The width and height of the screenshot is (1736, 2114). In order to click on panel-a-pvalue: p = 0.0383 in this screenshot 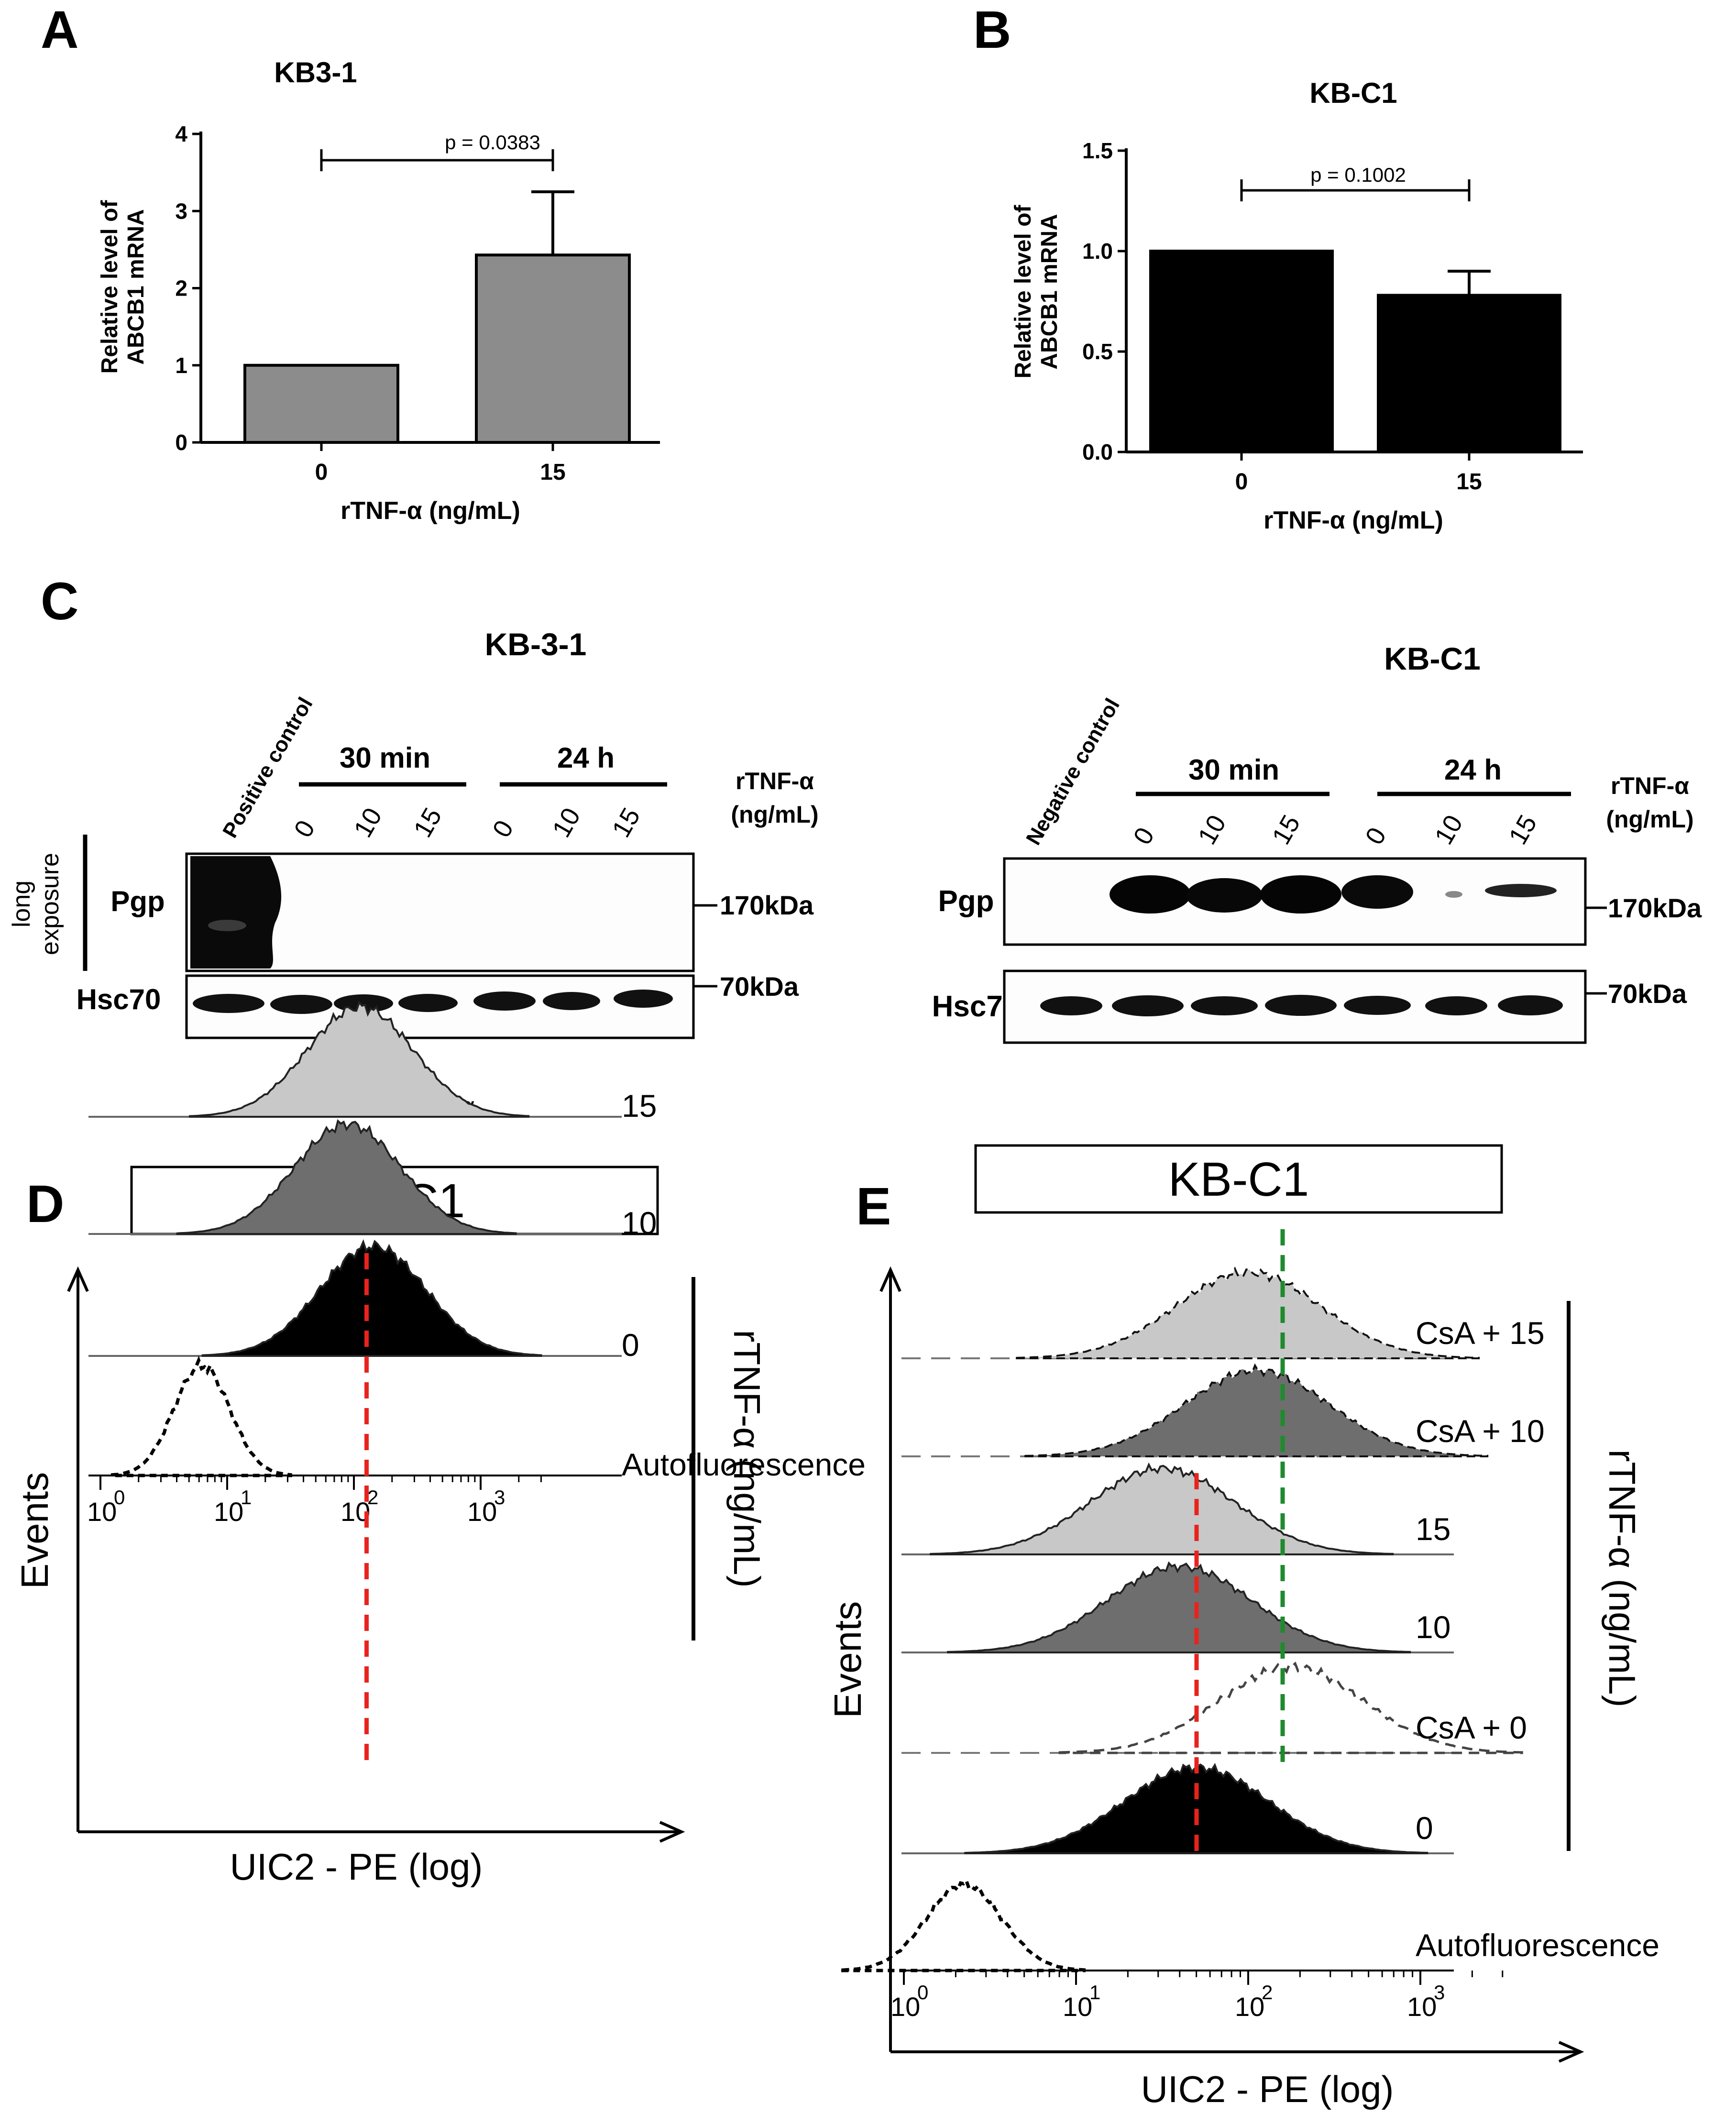, I will do `click(493, 143)`.